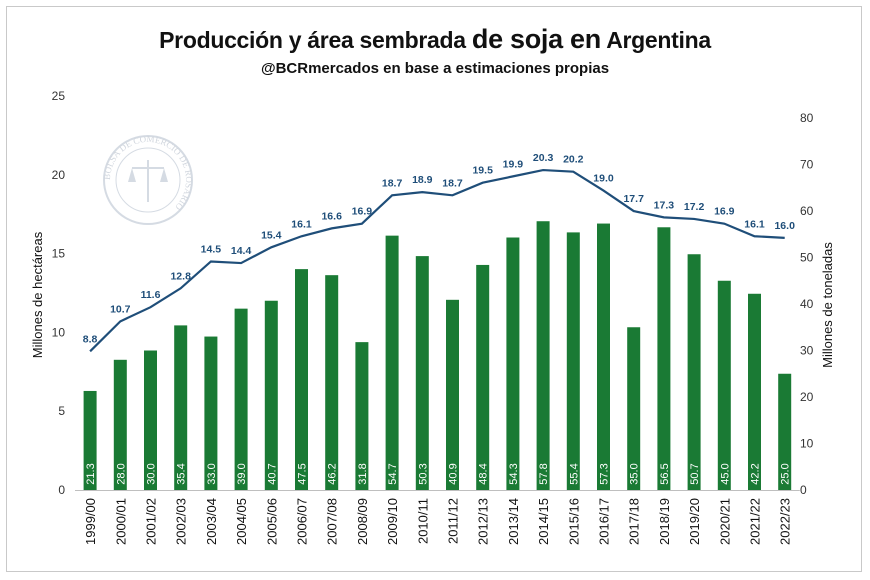 This screenshot has height=580, width=870. What do you see at coordinates (633, 199) in the screenshot?
I see `line-value-label: 17.7` at bounding box center [633, 199].